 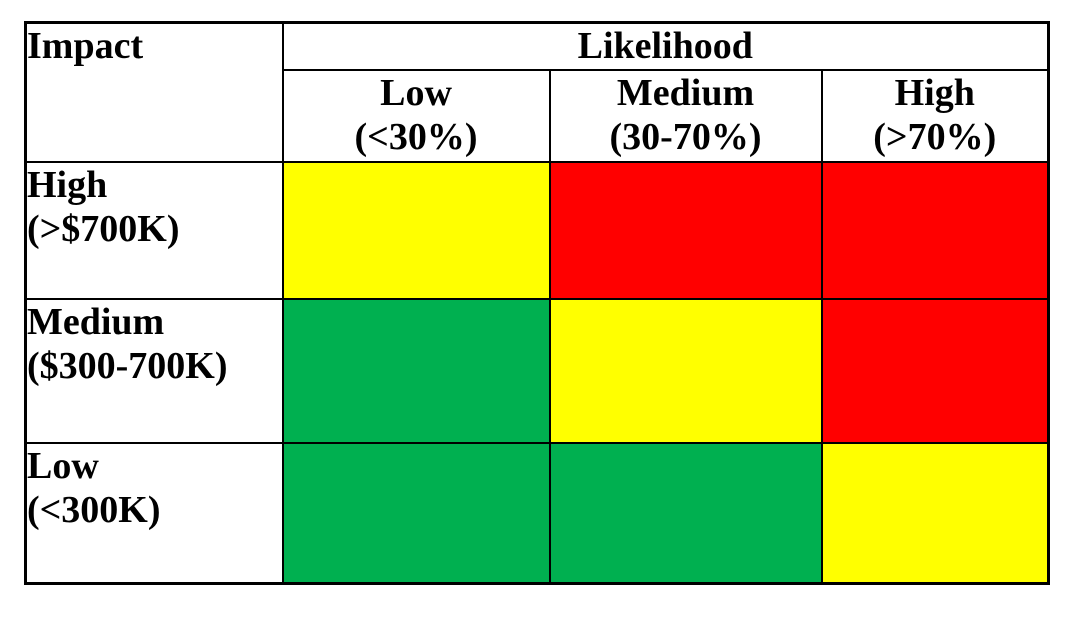 I want to click on likelihood-low-range: (<30%), so click(x=416, y=136).